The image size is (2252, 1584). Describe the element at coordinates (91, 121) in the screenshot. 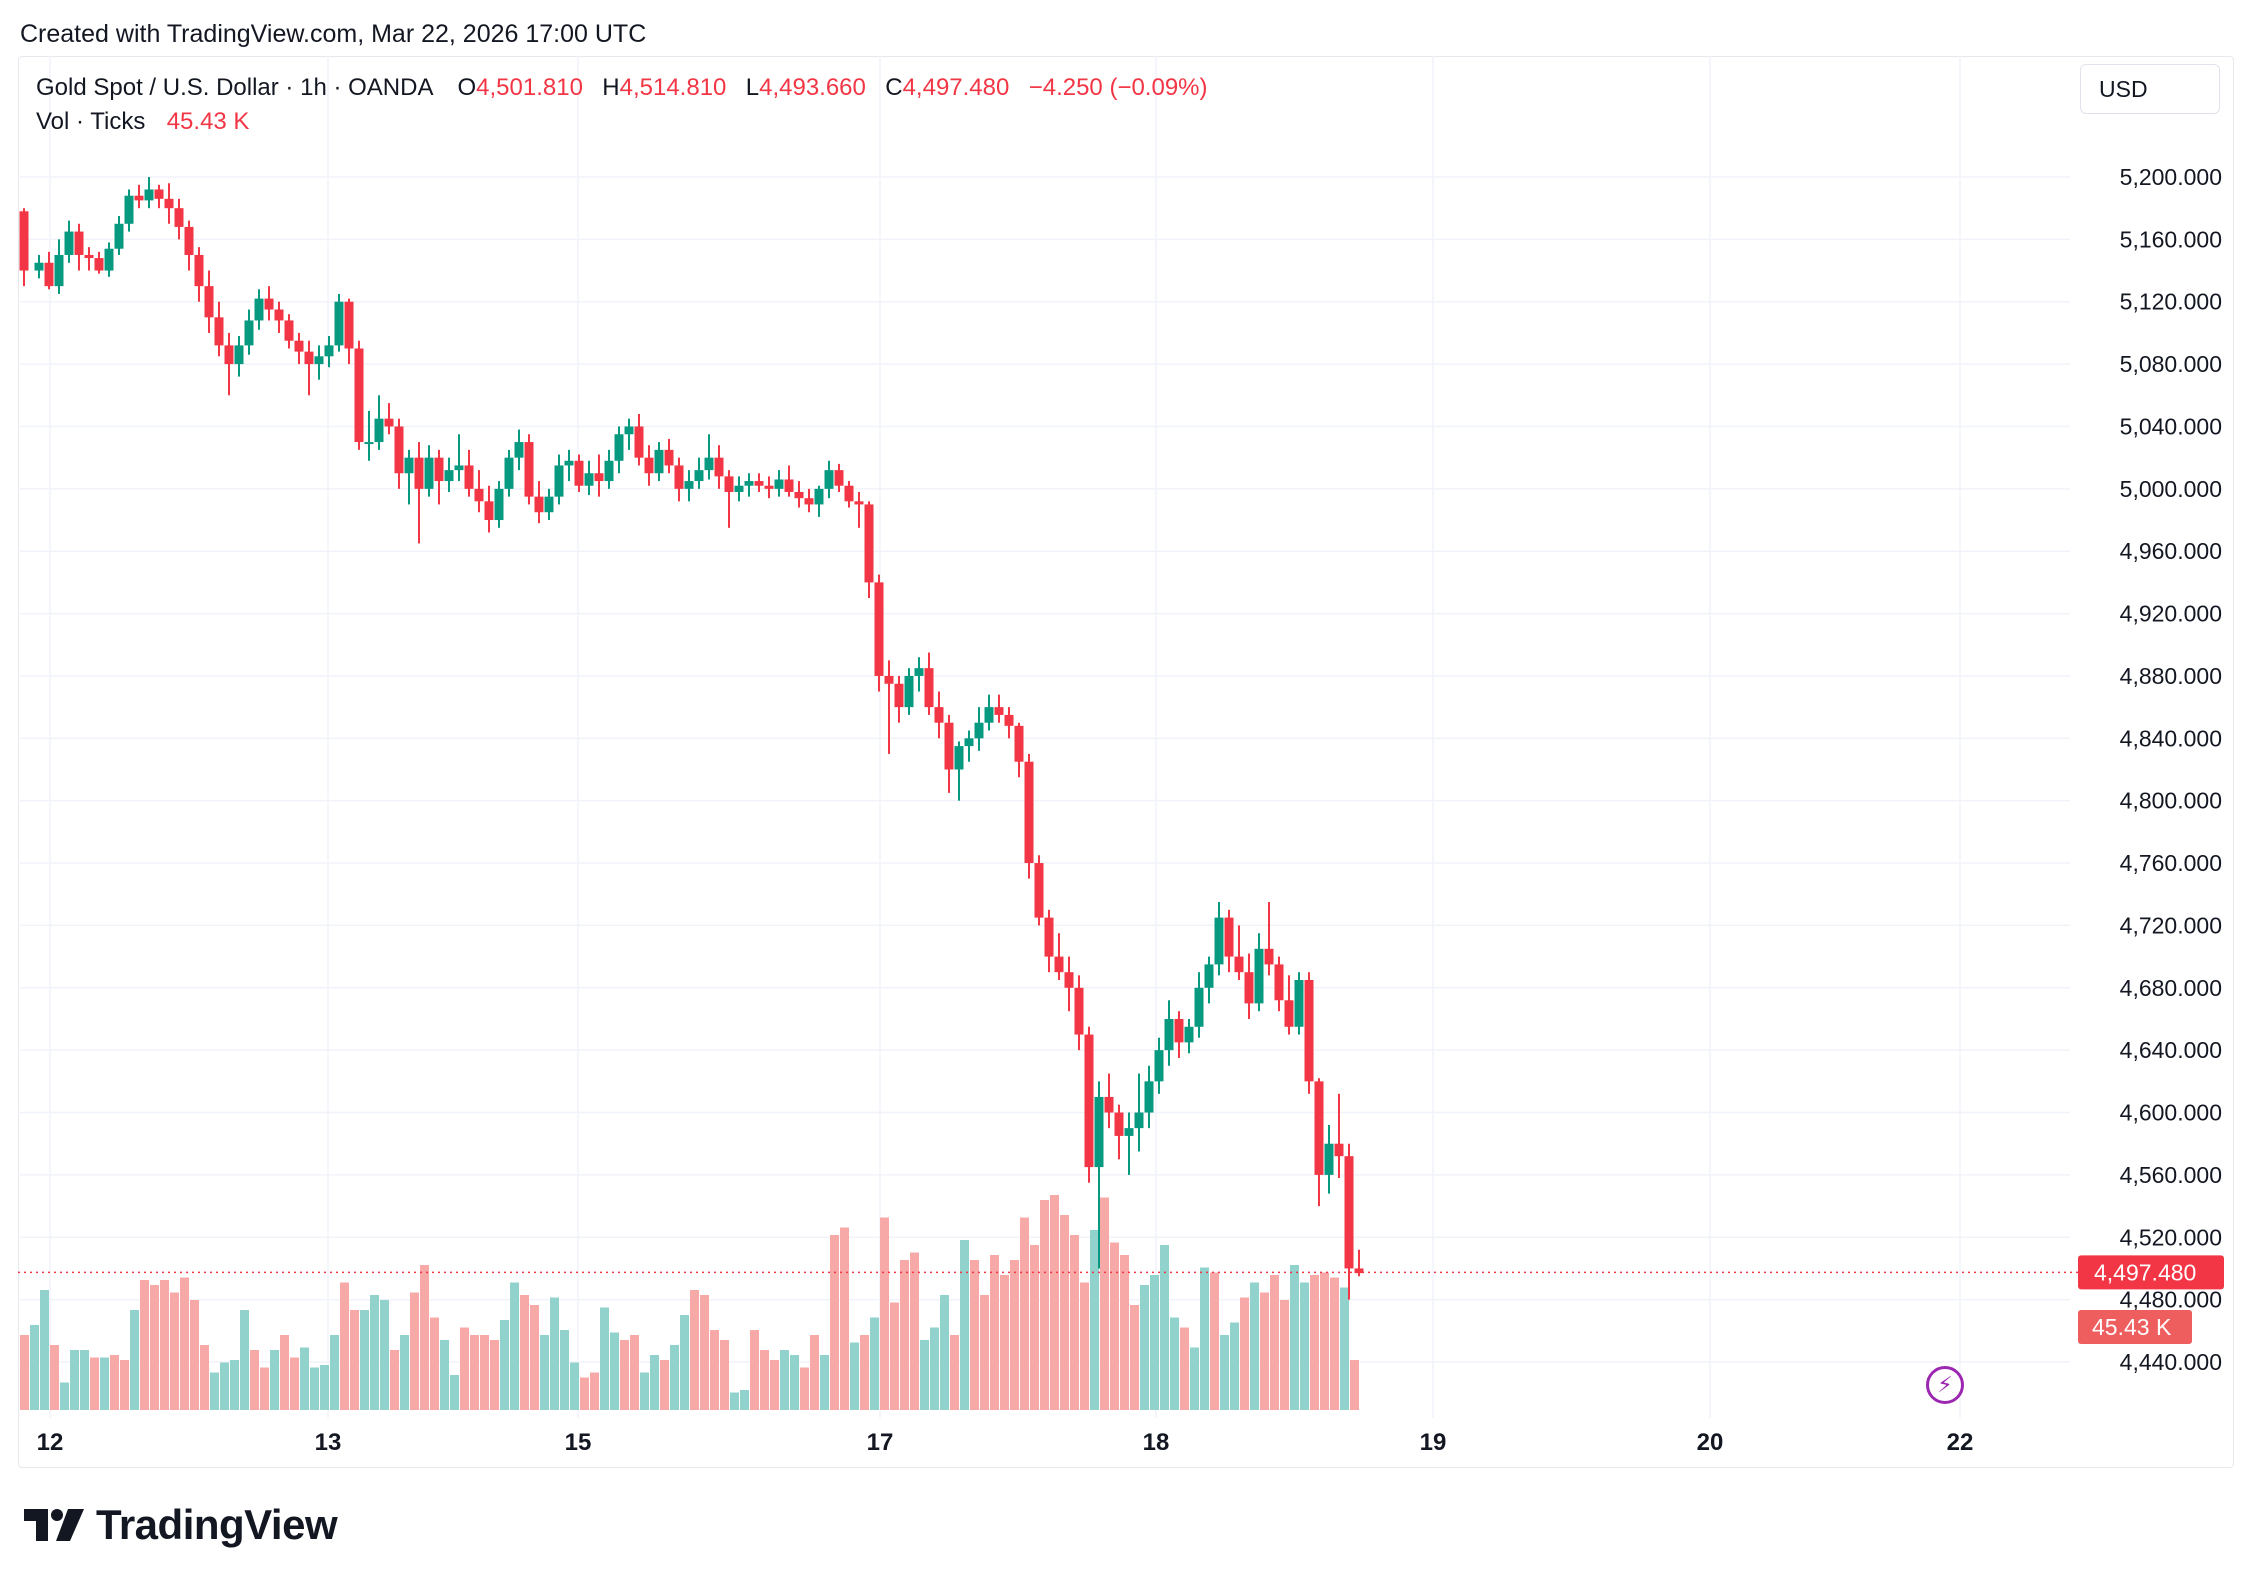

I see `volume-label: Vol · Ticks` at that location.